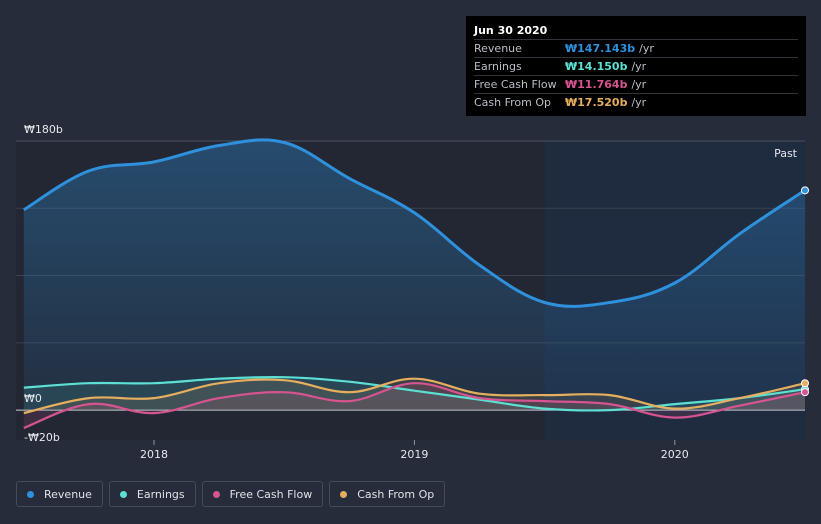 The image size is (821, 524). Describe the element at coordinates (498, 66) in the screenshot. I see `tooltip-label: Earnings` at that location.